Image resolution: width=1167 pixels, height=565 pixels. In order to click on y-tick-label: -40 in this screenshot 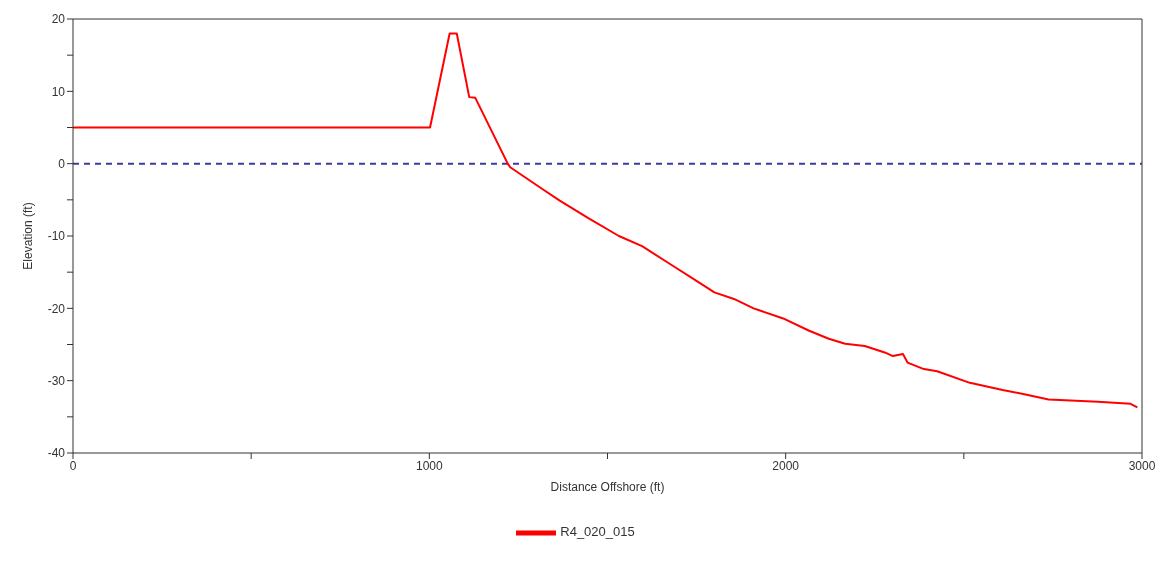, I will do `click(56, 453)`.